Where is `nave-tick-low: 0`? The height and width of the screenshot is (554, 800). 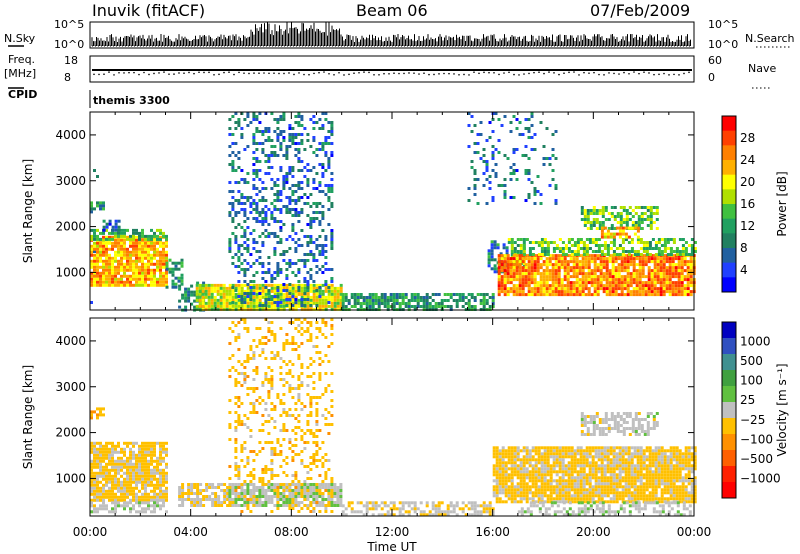 nave-tick-low: 0 is located at coordinates (711, 77).